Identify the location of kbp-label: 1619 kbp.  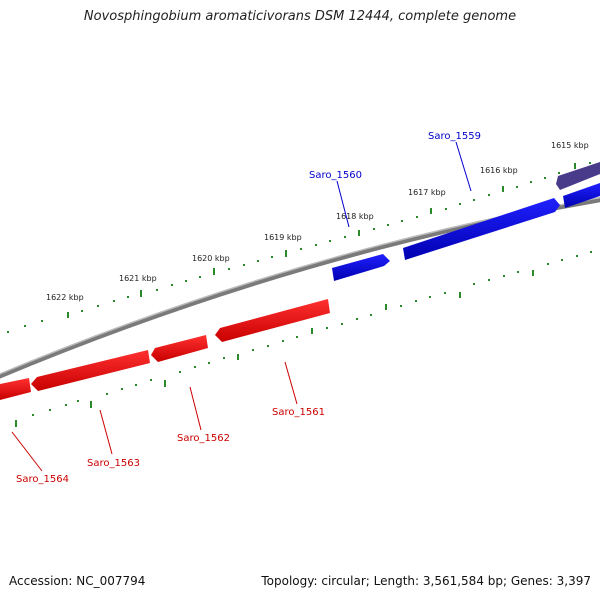
(283, 237).